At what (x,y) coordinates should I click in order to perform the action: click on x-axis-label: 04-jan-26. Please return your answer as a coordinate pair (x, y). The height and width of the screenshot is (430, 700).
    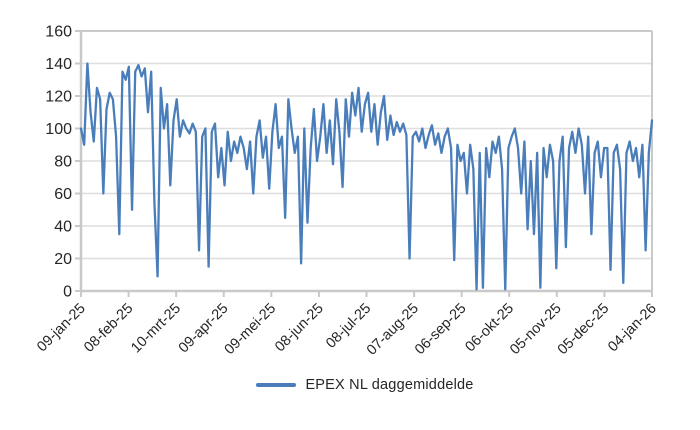
    Looking at the image, I should click on (632, 328).